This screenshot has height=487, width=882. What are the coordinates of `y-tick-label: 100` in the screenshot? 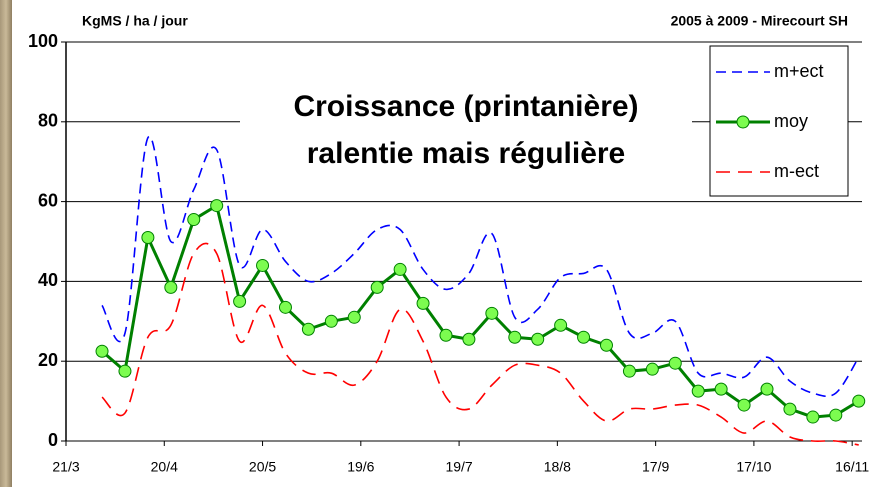 It's located at (43, 41).